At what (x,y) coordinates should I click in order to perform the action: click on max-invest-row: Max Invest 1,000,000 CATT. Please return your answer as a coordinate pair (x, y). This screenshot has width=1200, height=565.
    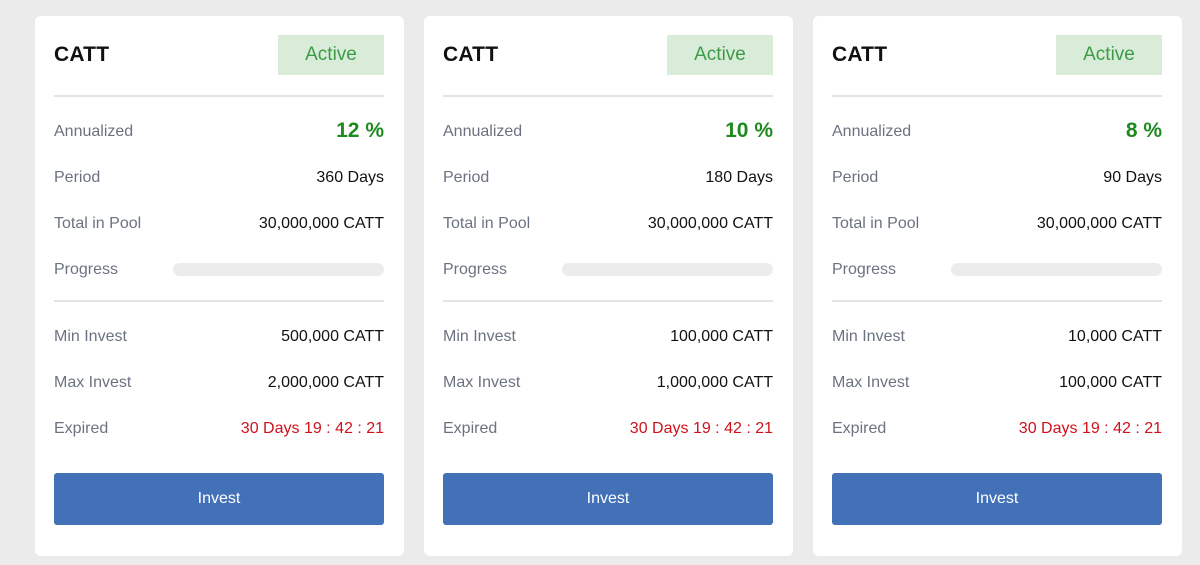
    Looking at the image, I should click on (608, 383).